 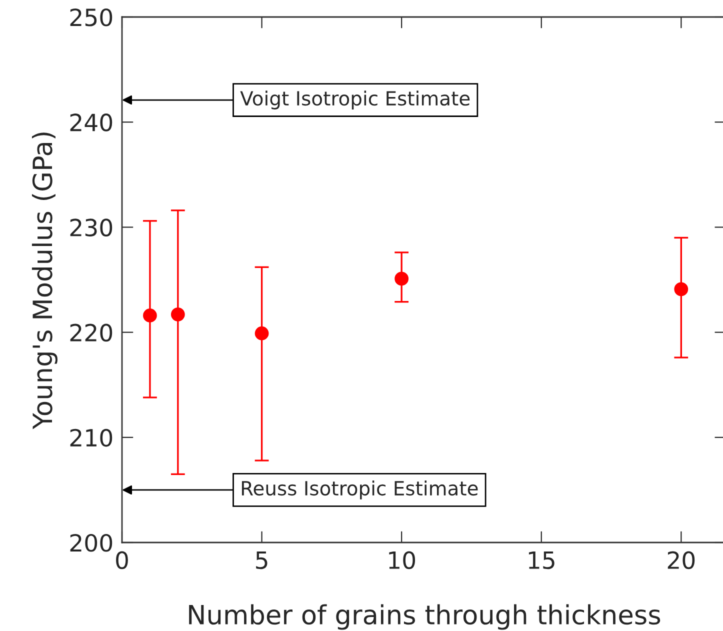 What do you see at coordinates (402, 560) in the screenshot?
I see `x-tick-label: 10` at bounding box center [402, 560].